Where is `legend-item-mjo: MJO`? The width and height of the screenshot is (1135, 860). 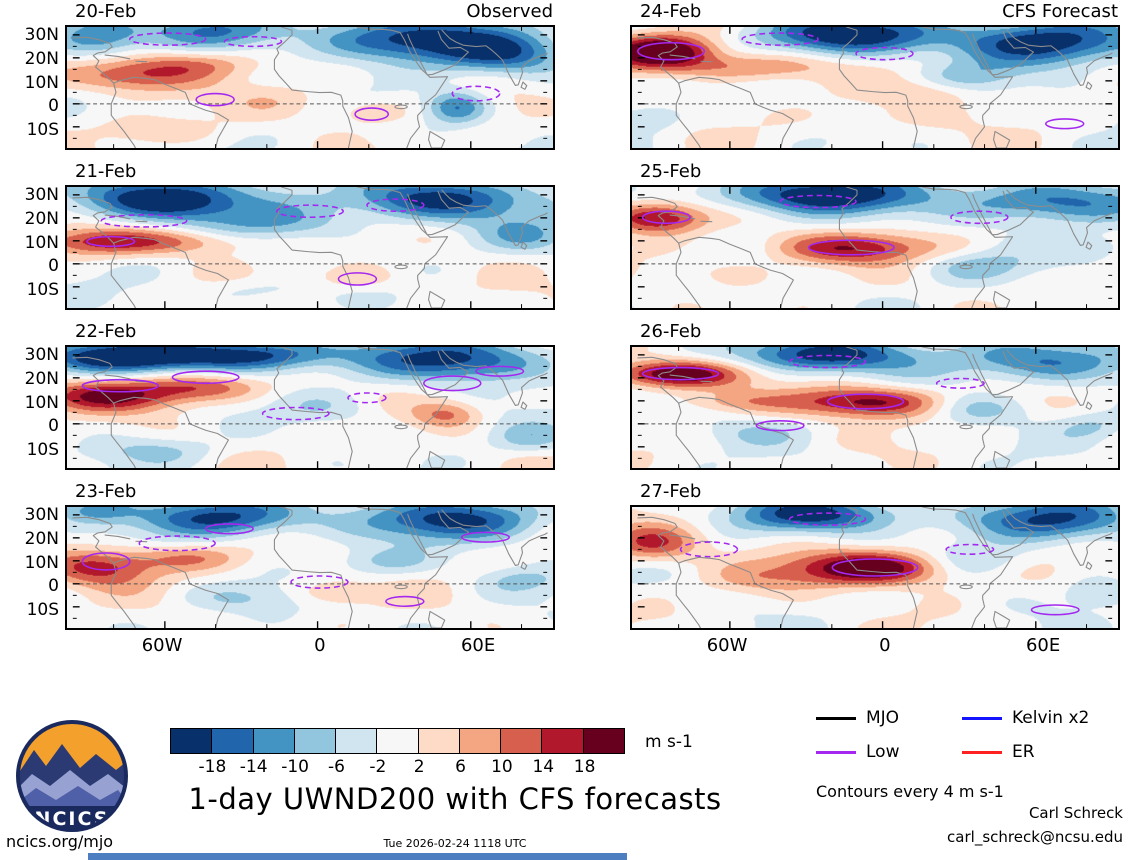 legend-item-mjo: MJO is located at coordinates (889, 718).